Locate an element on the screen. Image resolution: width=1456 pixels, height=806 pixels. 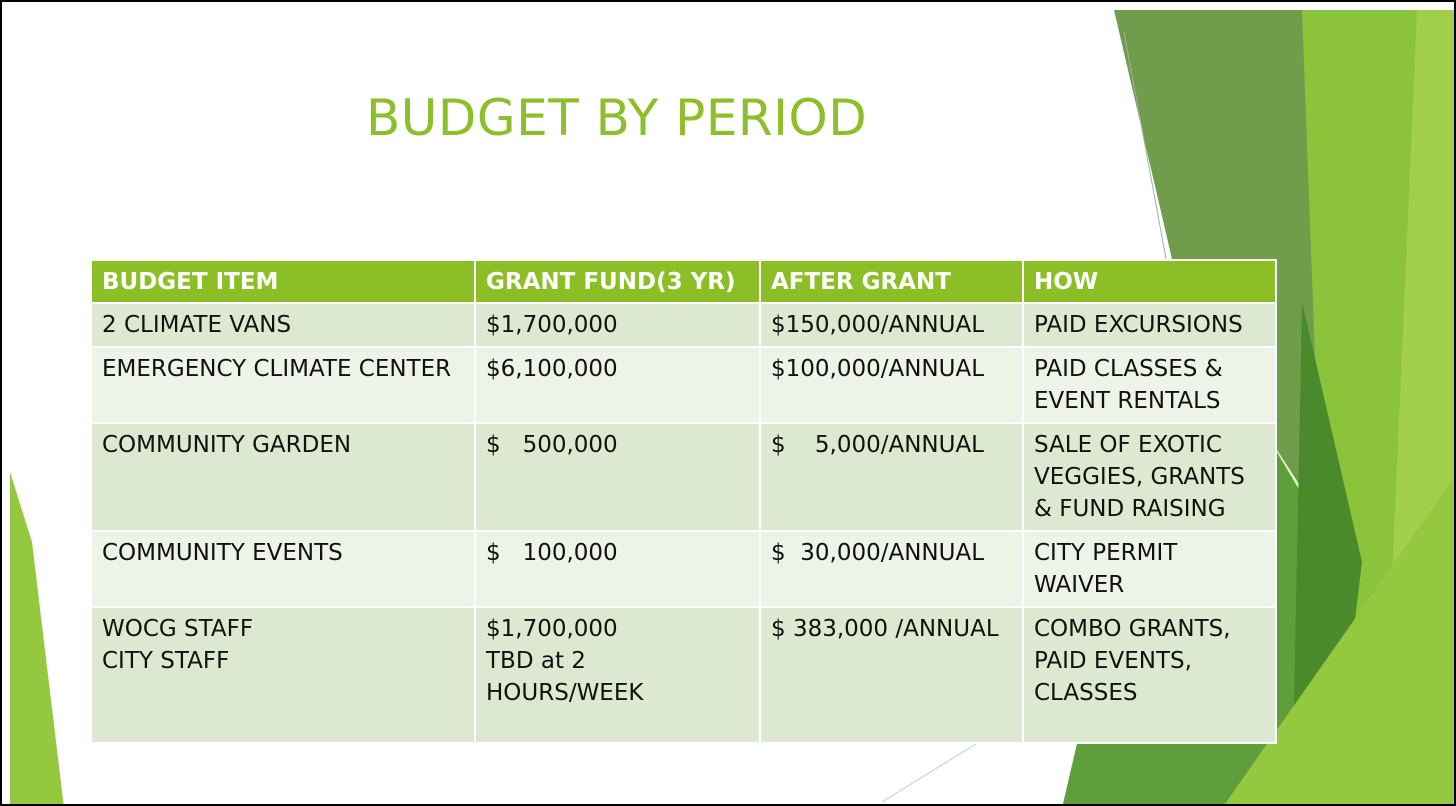
cell-line: PAID EVENTS, is located at coordinates (1113, 661).